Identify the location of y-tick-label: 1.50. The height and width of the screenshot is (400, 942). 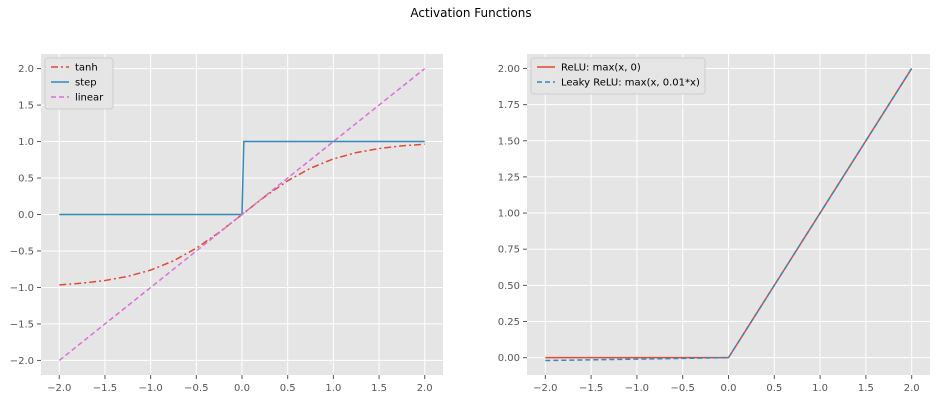
(509, 141).